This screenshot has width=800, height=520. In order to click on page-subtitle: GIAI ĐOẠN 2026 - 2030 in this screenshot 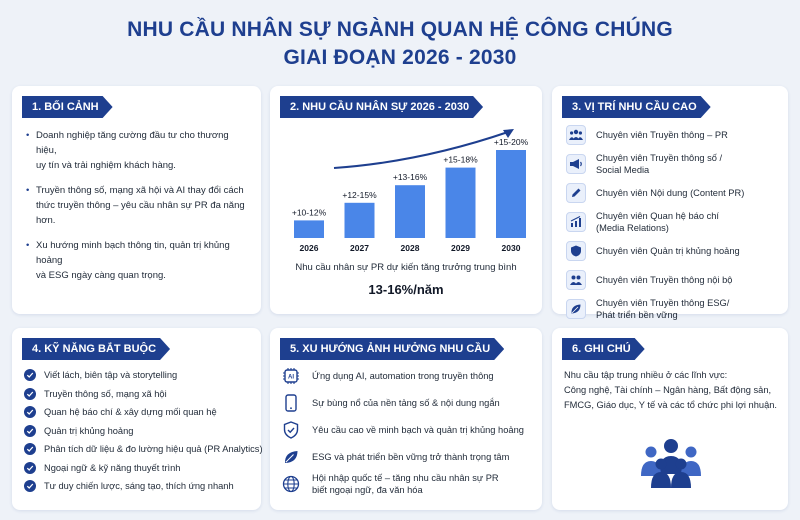, I will do `click(400, 57)`.